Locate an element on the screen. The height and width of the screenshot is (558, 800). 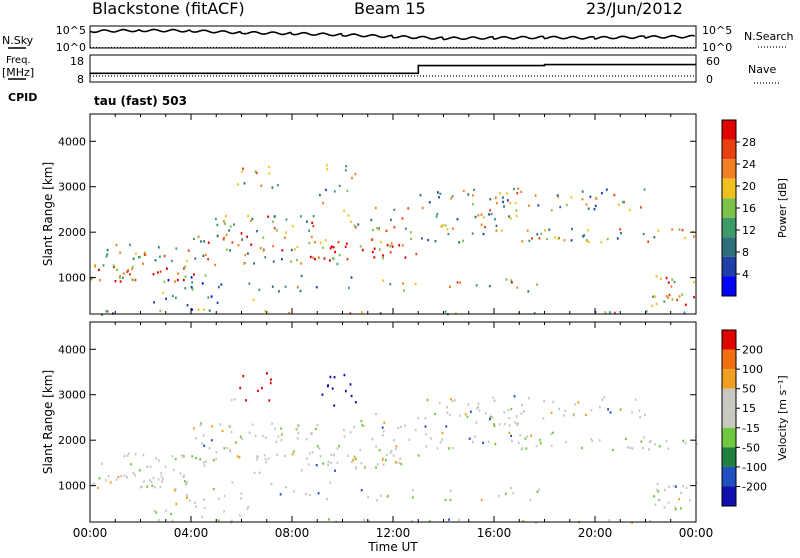
velocity-colorbar-tick-label: -100 is located at coordinates (754, 467).